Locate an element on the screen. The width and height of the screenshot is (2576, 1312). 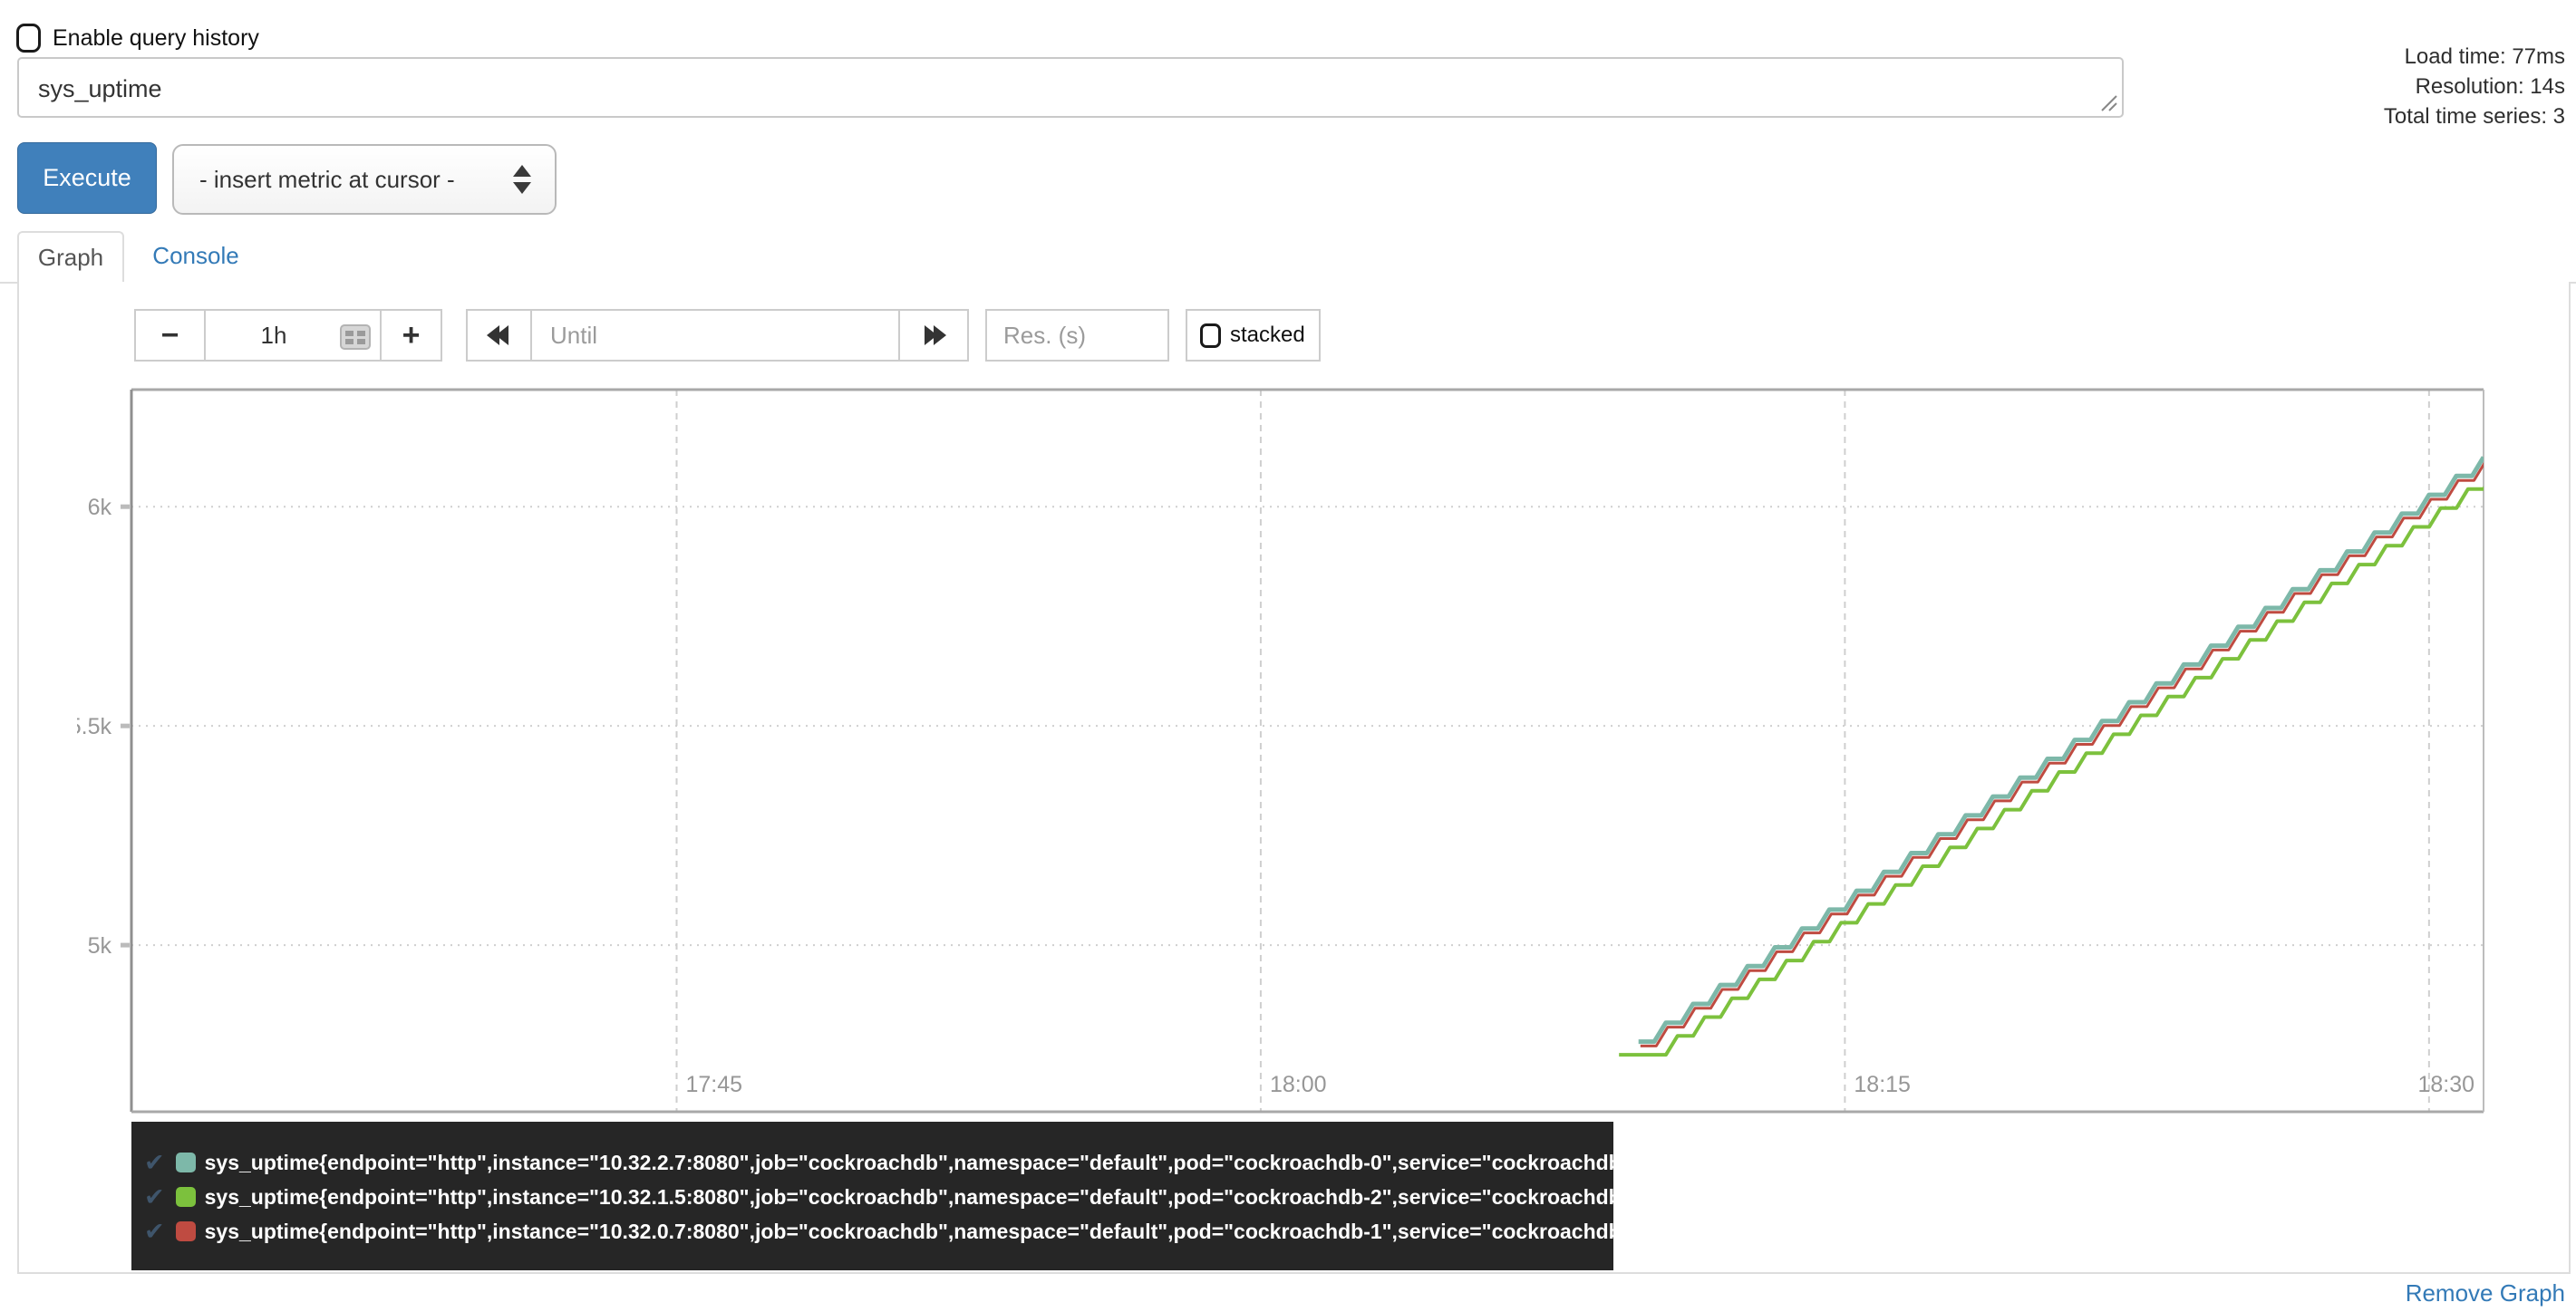
query-input-wrap: sys_uptime is located at coordinates (1070, 88).